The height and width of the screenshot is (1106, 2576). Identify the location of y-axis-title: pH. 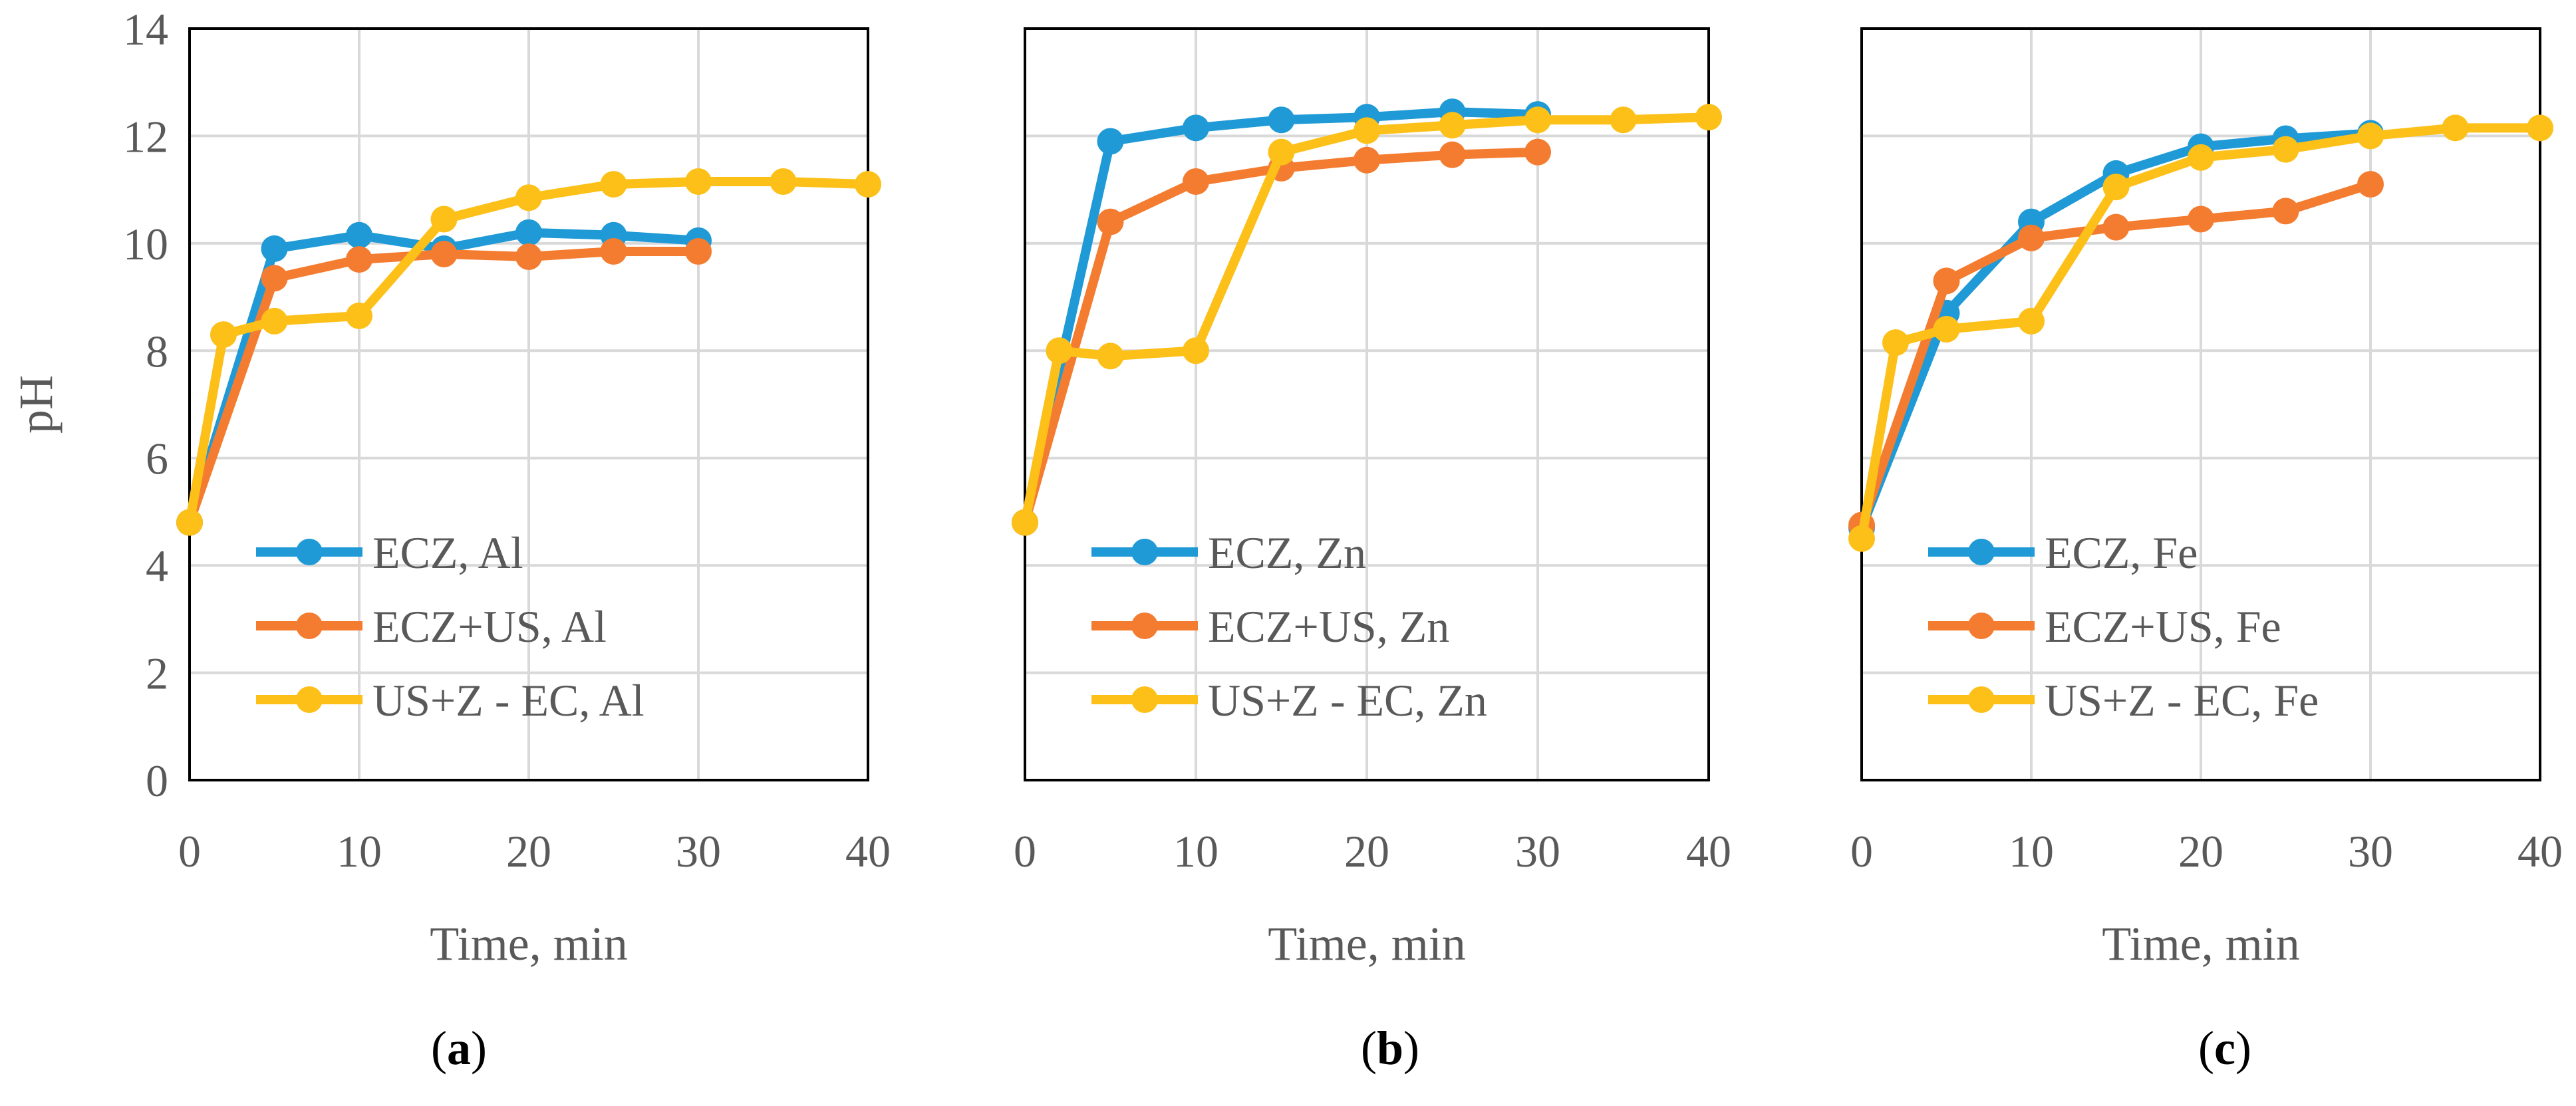
(36, 405).